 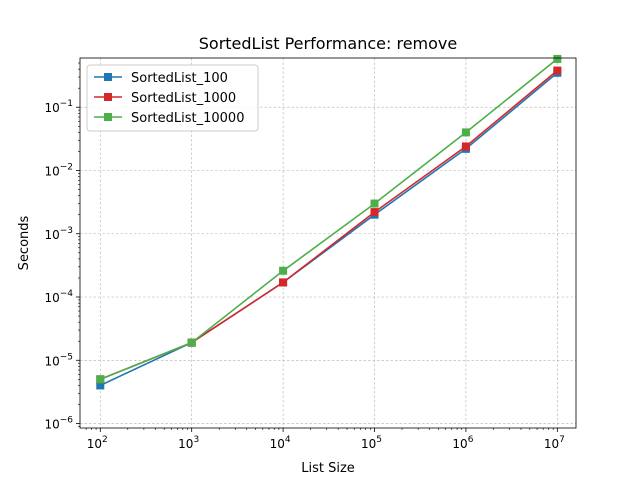 I want to click on y-tick-label: 10⁻¹, so click(x=58, y=107).